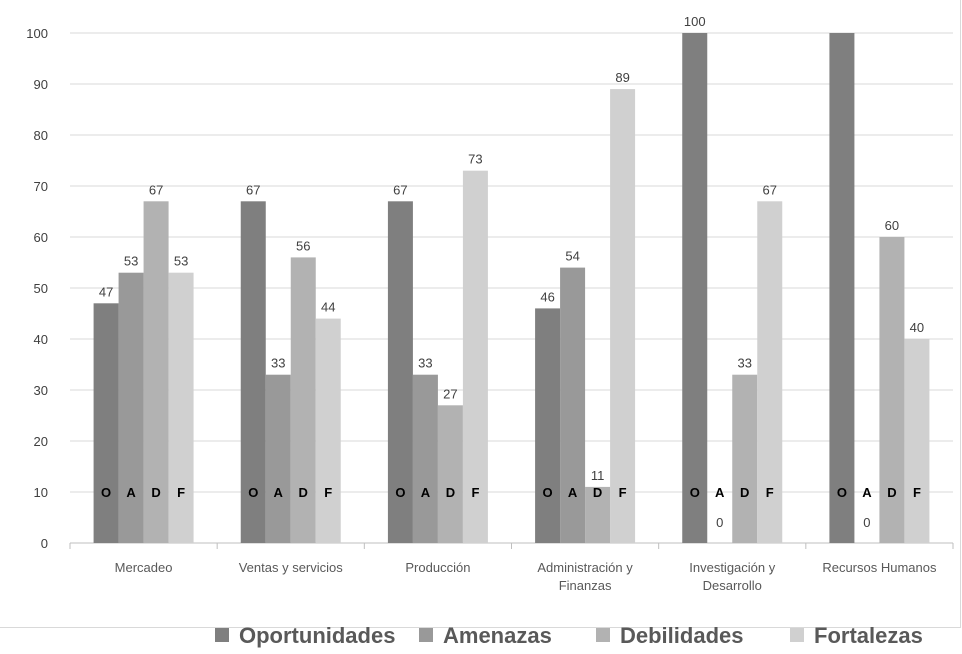 The image size is (962, 654). I want to click on y-tick-label: 90, so click(41, 84).